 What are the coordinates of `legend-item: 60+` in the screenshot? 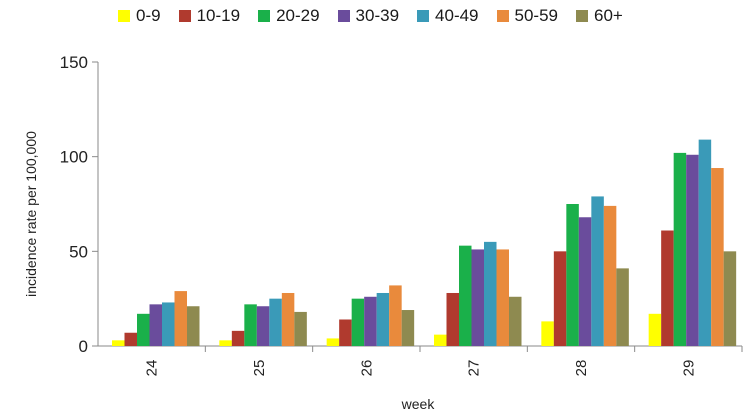 It's located at (599, 16).